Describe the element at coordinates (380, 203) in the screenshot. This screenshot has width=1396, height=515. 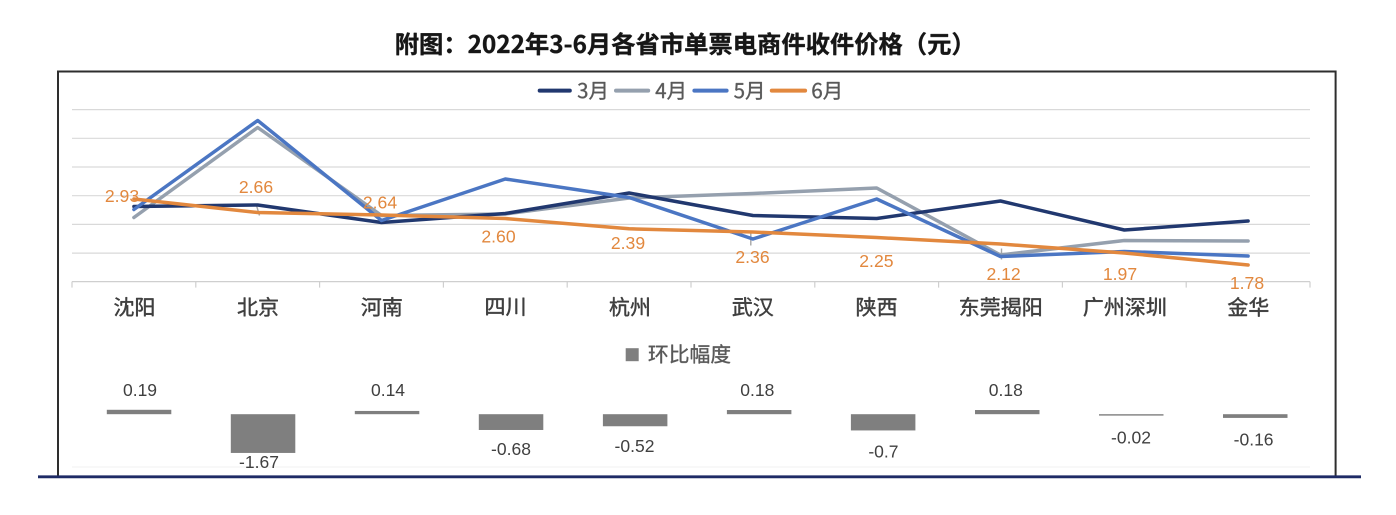
I see `svg-text: 2.64` at that location.